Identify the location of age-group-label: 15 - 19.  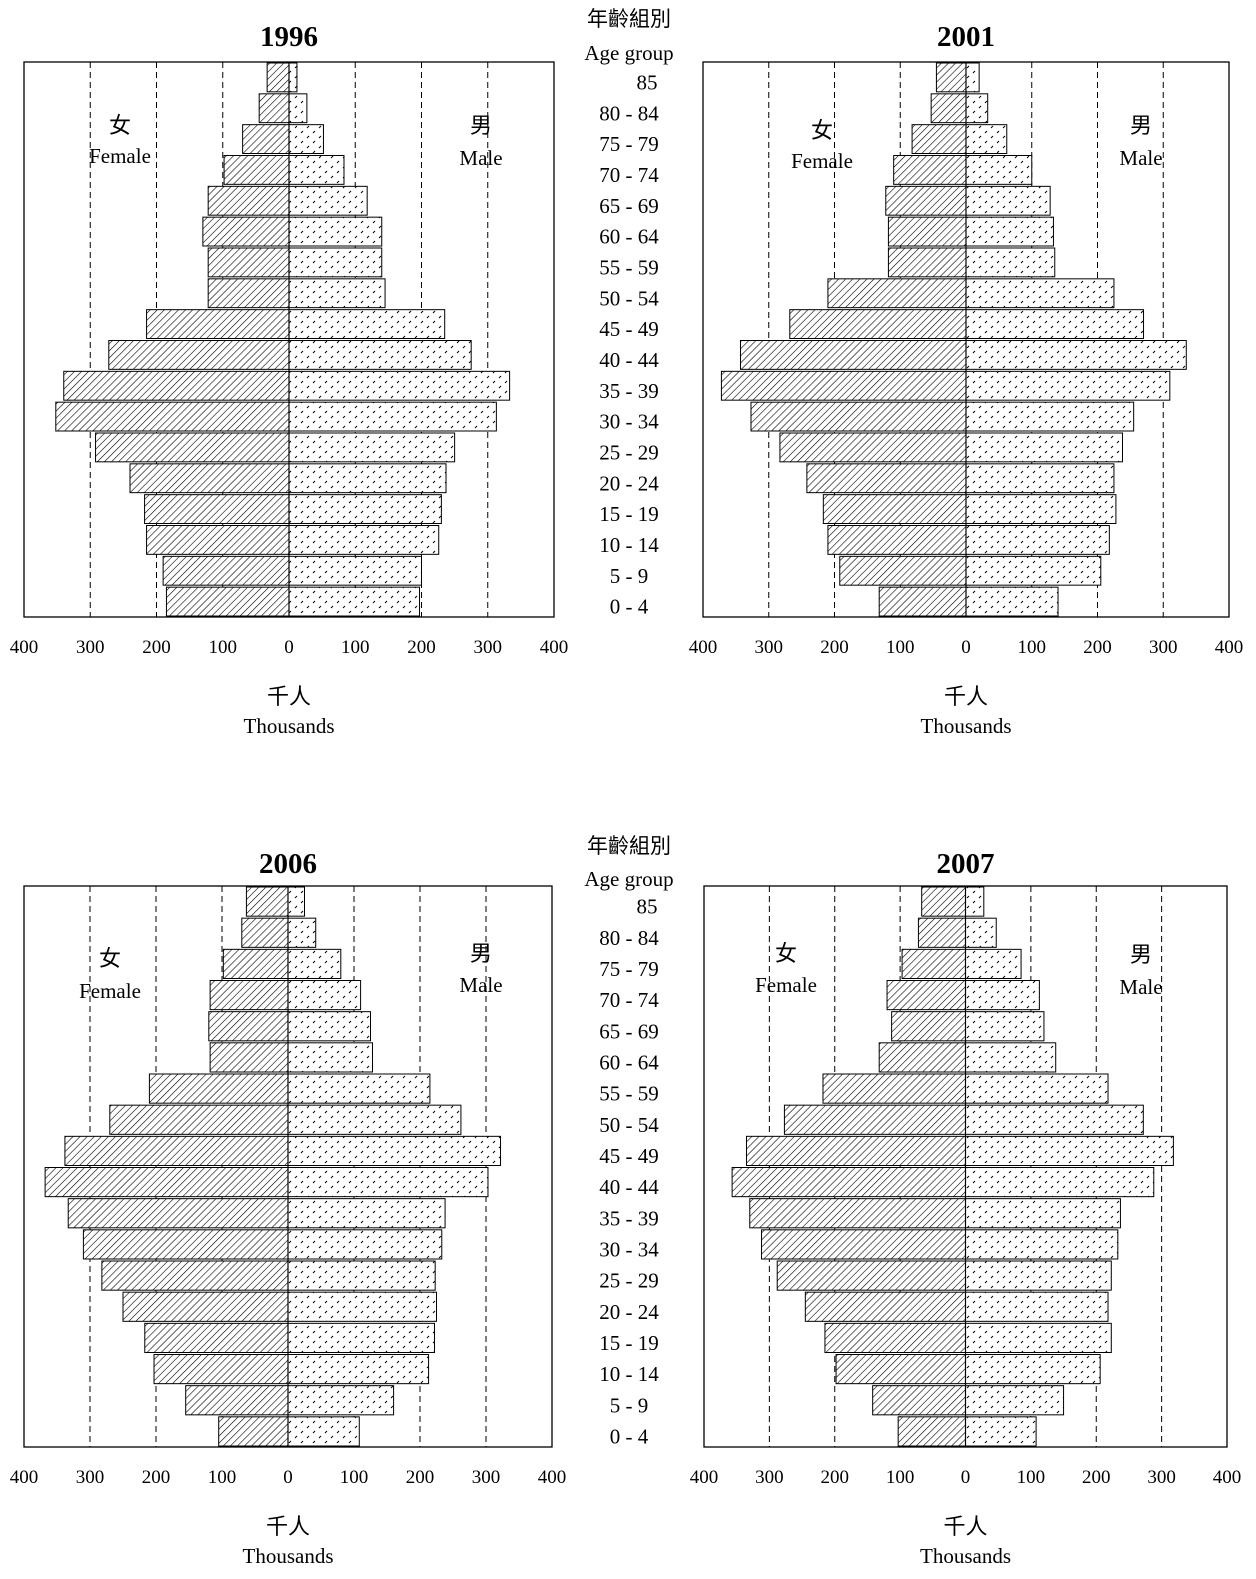
(629, 514).